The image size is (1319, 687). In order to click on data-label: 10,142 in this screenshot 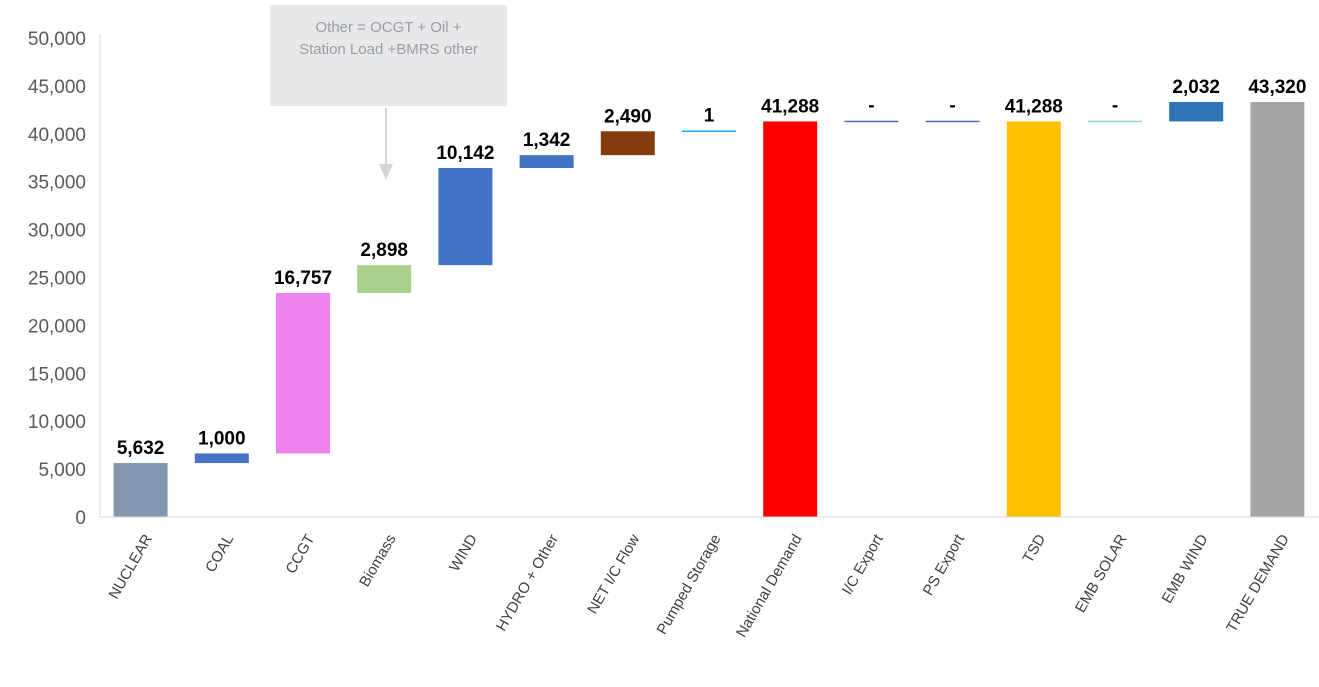, I will do `click(465, 153)`.